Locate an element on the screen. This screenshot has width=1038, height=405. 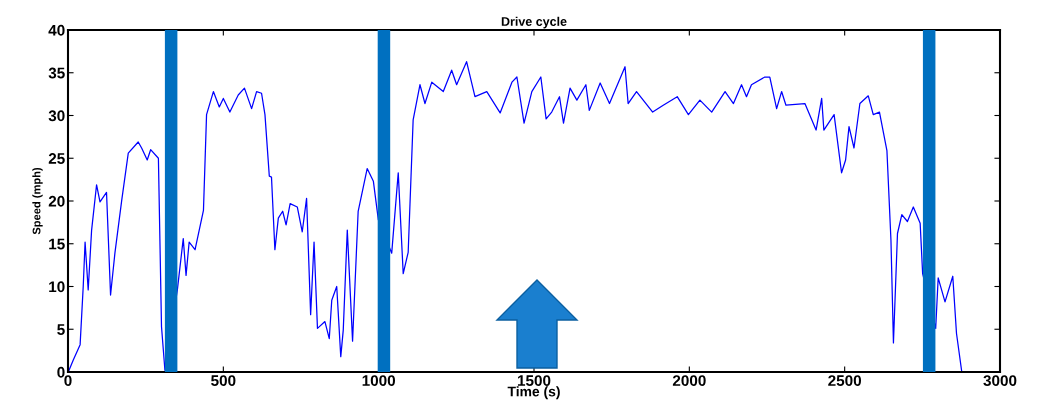
y-tick-label: 15 is located at coordinates (57, 244).